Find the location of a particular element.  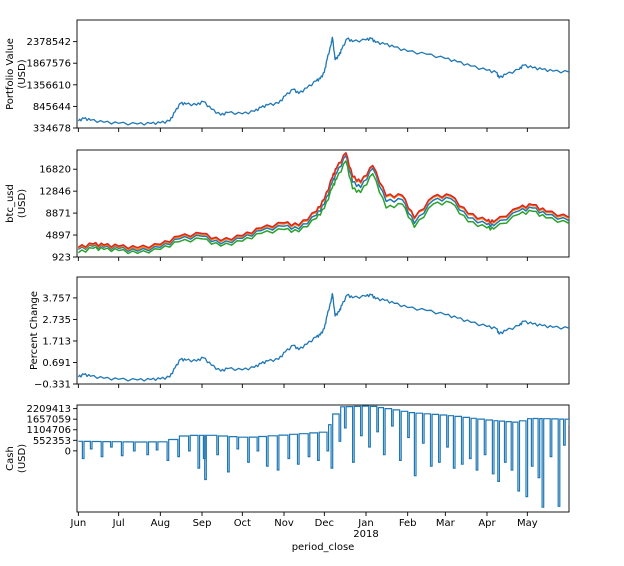

y-tick-label: 2.735 is located at coordinates (56, 320).